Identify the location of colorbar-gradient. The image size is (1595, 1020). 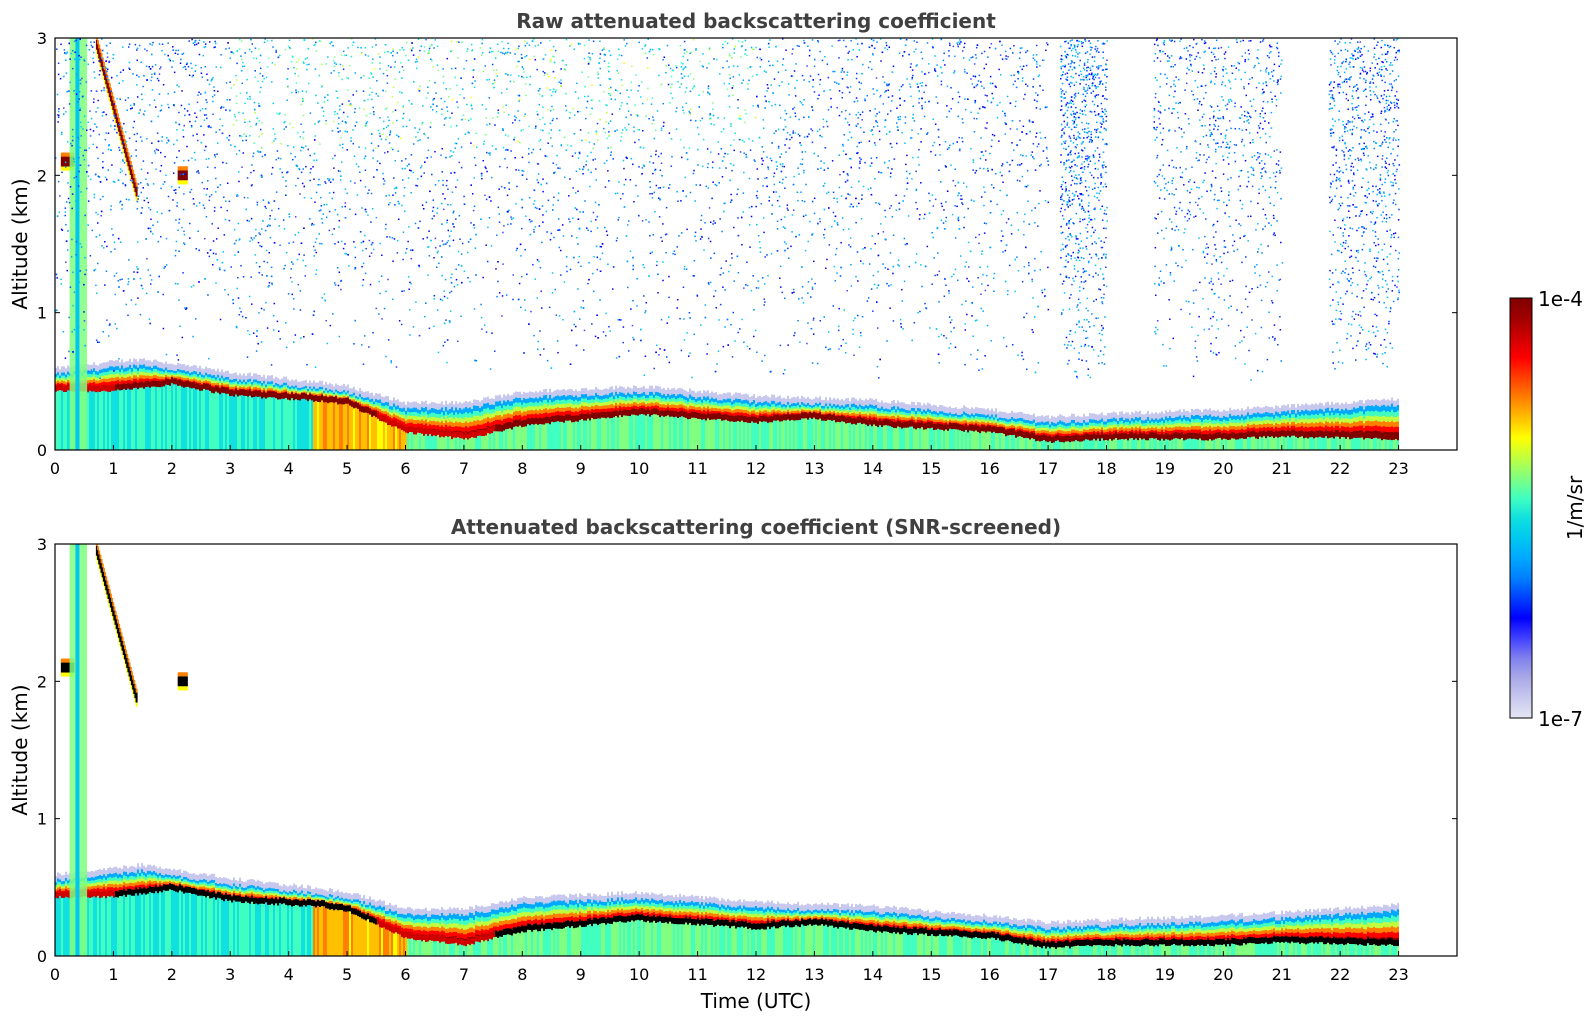
(1521, 508).